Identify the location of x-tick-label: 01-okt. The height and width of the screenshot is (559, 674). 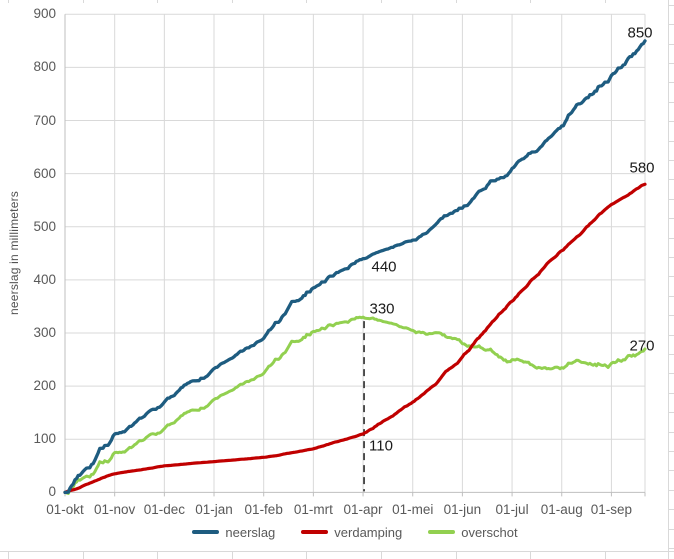
(65, 509).